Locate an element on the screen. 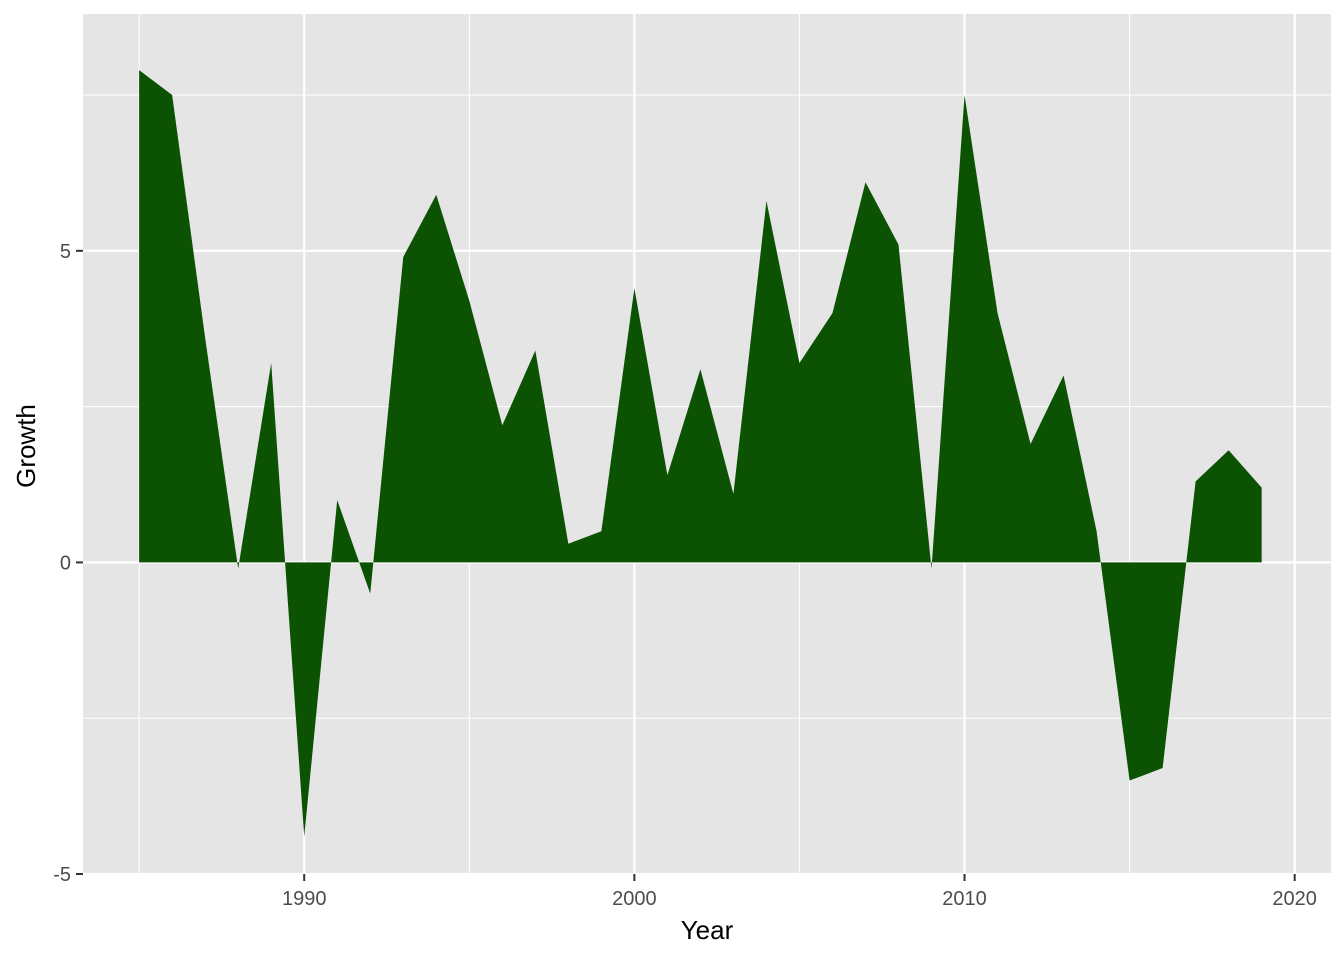 The image size is (1344, 960). x-axis-title: Year is located at coordinates (707, 930).